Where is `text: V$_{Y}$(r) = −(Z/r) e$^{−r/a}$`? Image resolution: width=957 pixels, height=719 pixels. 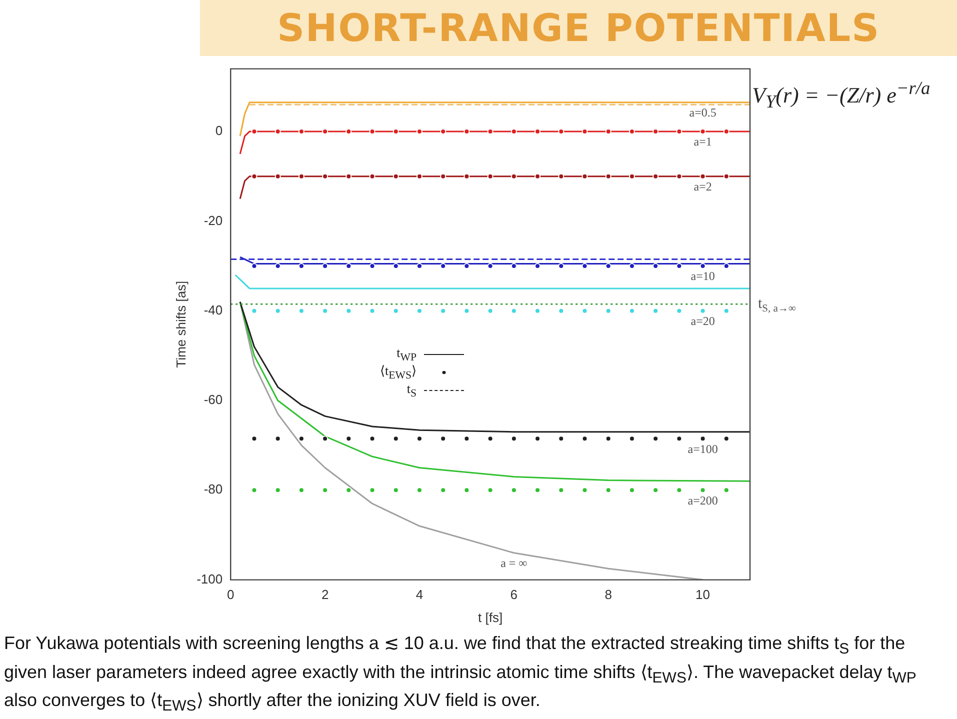 text: V$_{Y}$(r) = −(Z/r) e$^{−r/a}$ is located at coordinates (841, 95).